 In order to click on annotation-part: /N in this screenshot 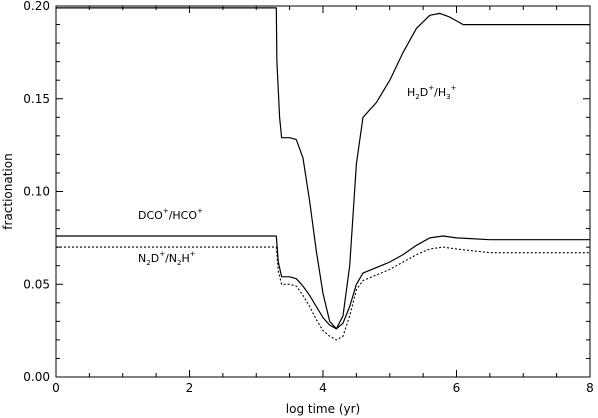, I will do `click(171, 258)`.